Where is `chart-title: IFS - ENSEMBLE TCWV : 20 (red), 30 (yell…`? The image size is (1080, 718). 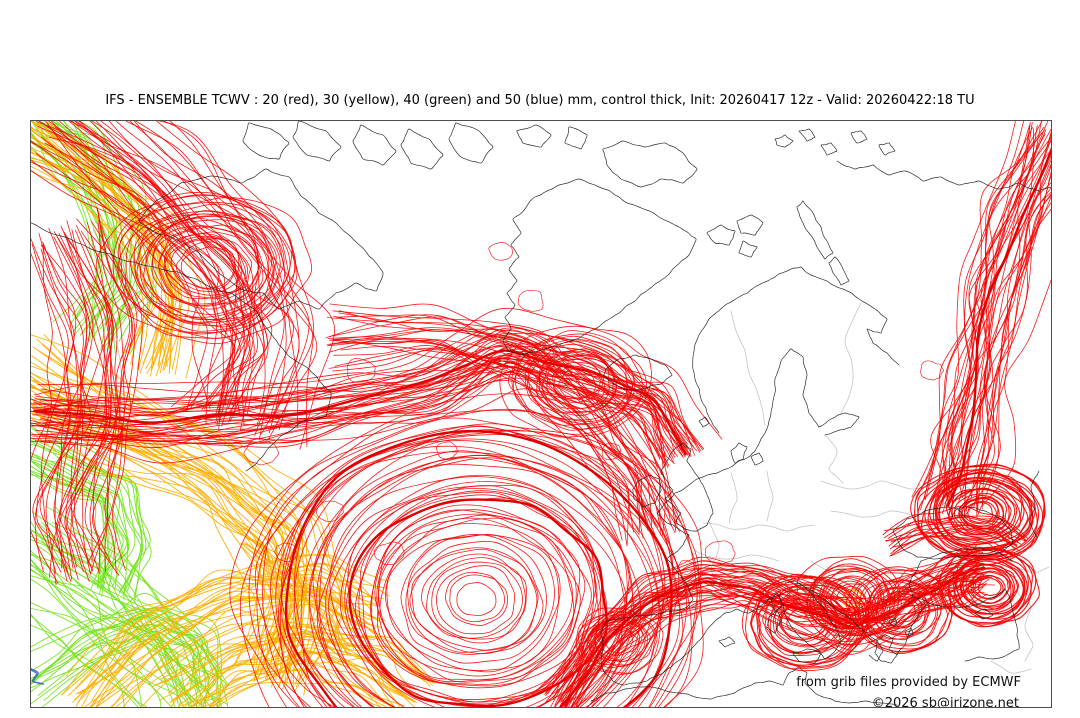 chart-title: IFS - ENSEMBLE TCWV : 20 (red), 30 (yell… is located at coordinates (540, 100).